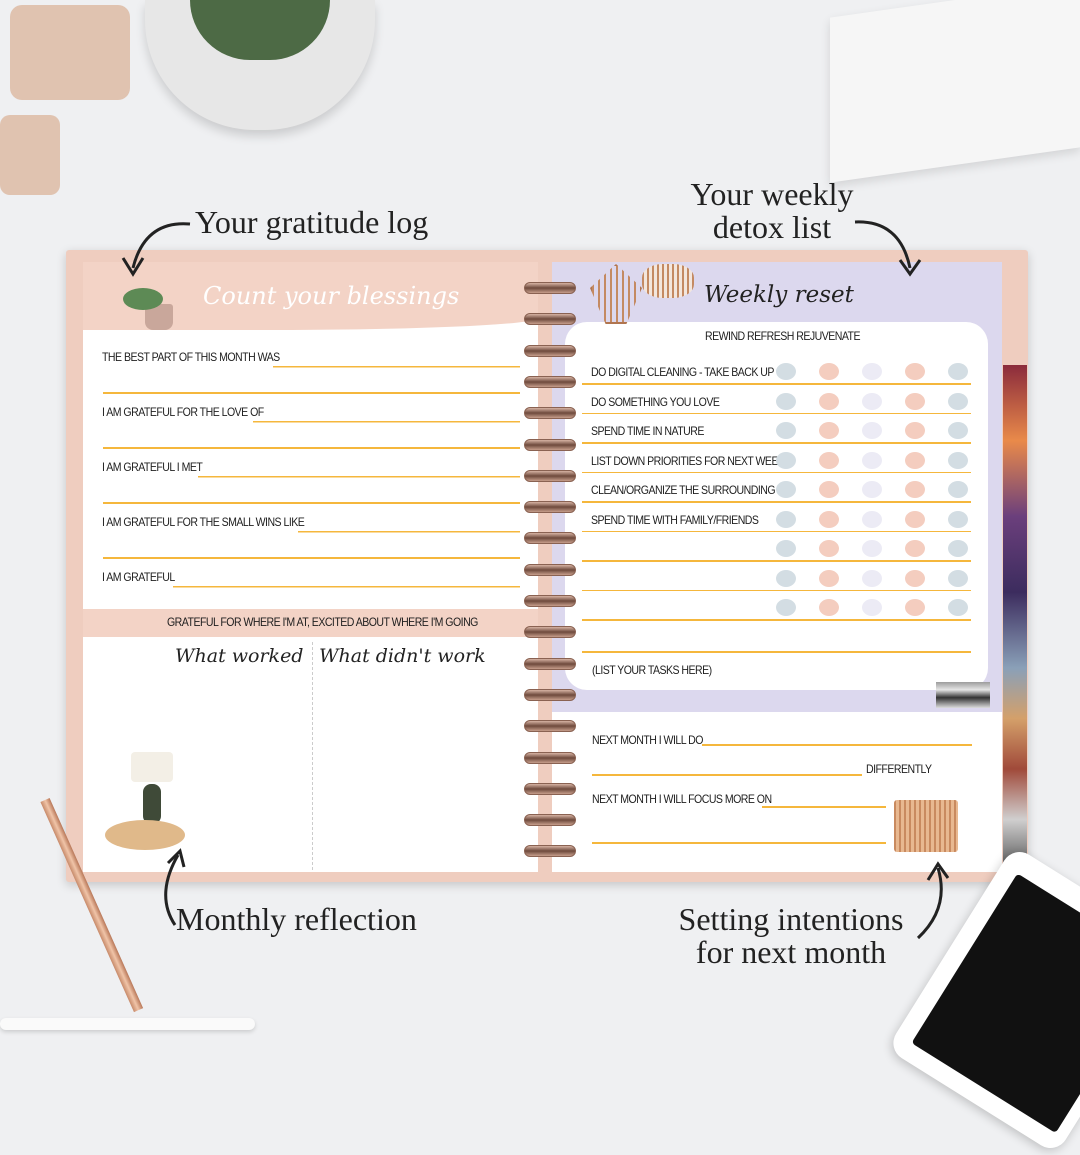 This screenshot has width=1080, height=1155. I want to click on task-label: DO SOMETHING YOU LOVE, so click(655, 401).